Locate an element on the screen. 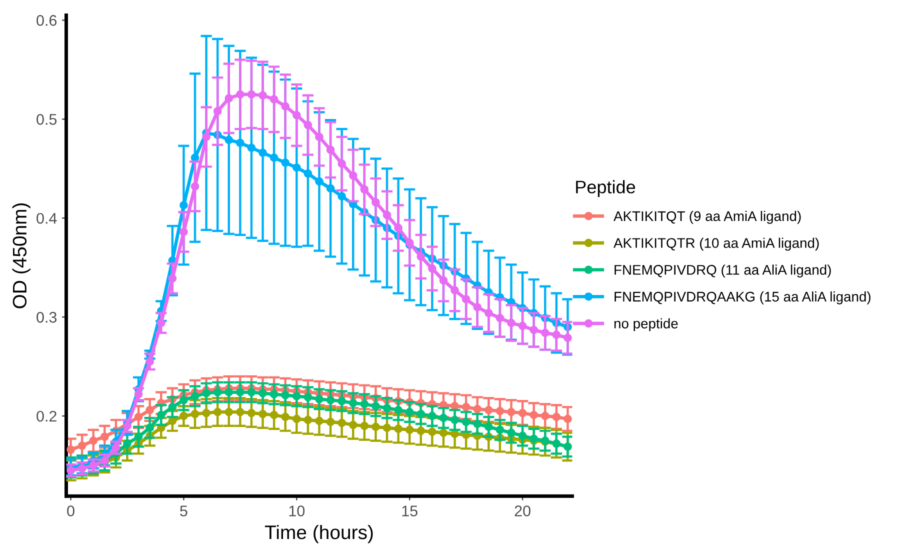  y-tick-label: 0.2 is located at coordinates (46, 416).